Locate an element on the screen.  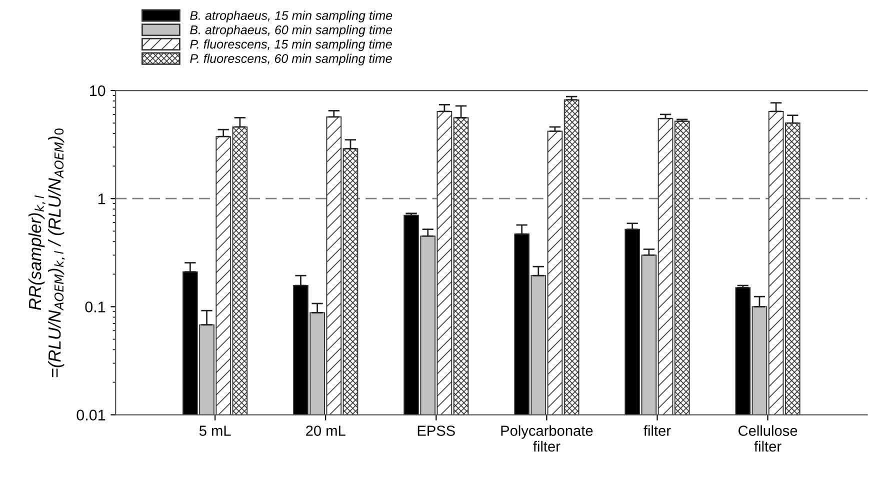
legend-label: P. fluorescens, 15 min sampling time is located at coordinates (291, 45).